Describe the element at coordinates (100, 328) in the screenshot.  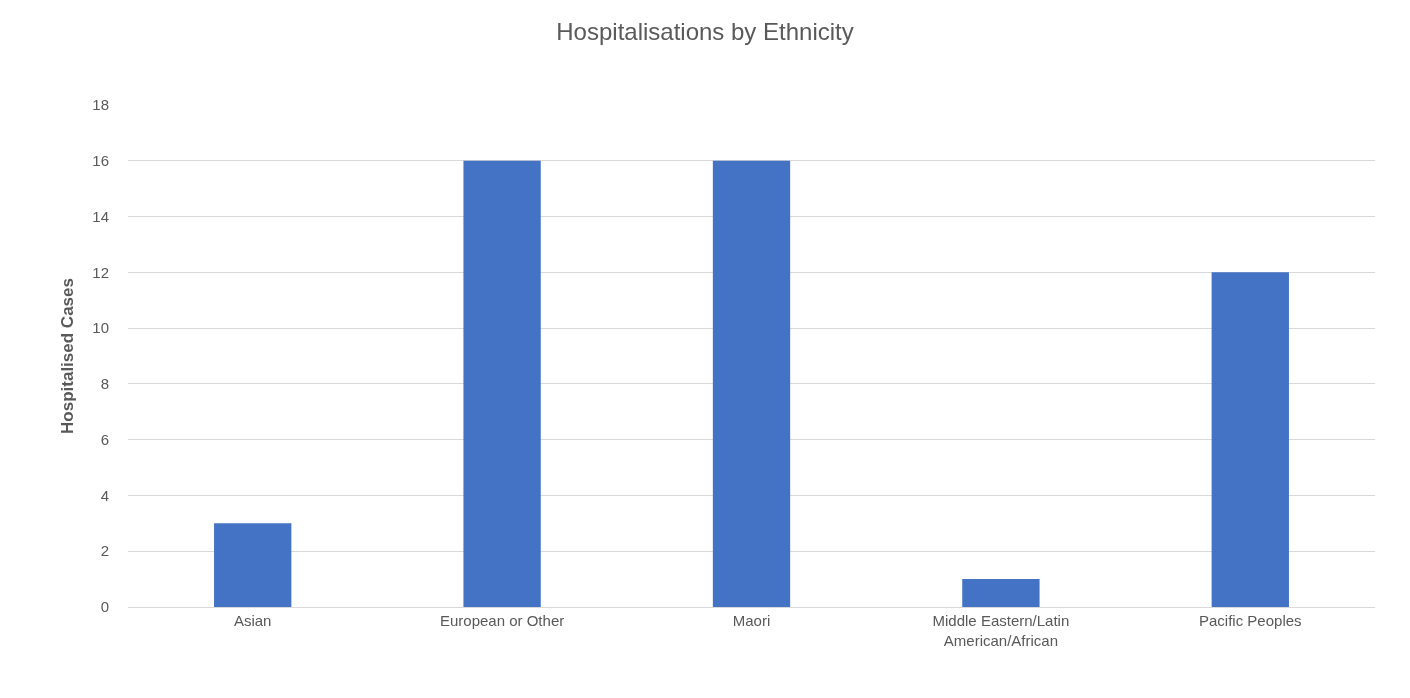
I see `y-tick-label: 10` at that location.